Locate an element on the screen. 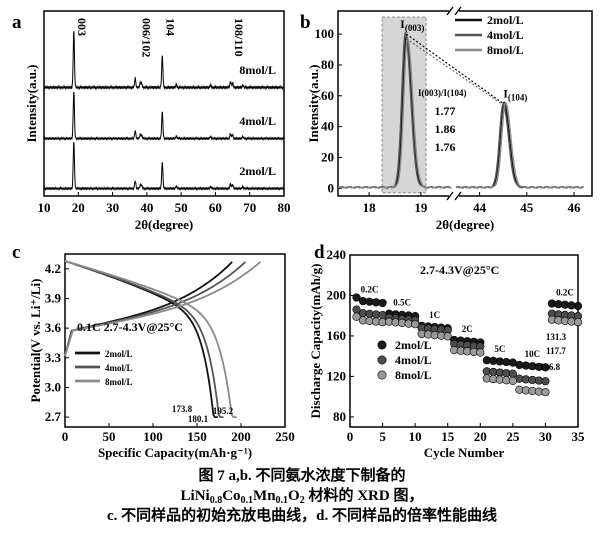  panel-d-label: d is located at coordinates (319, 252).